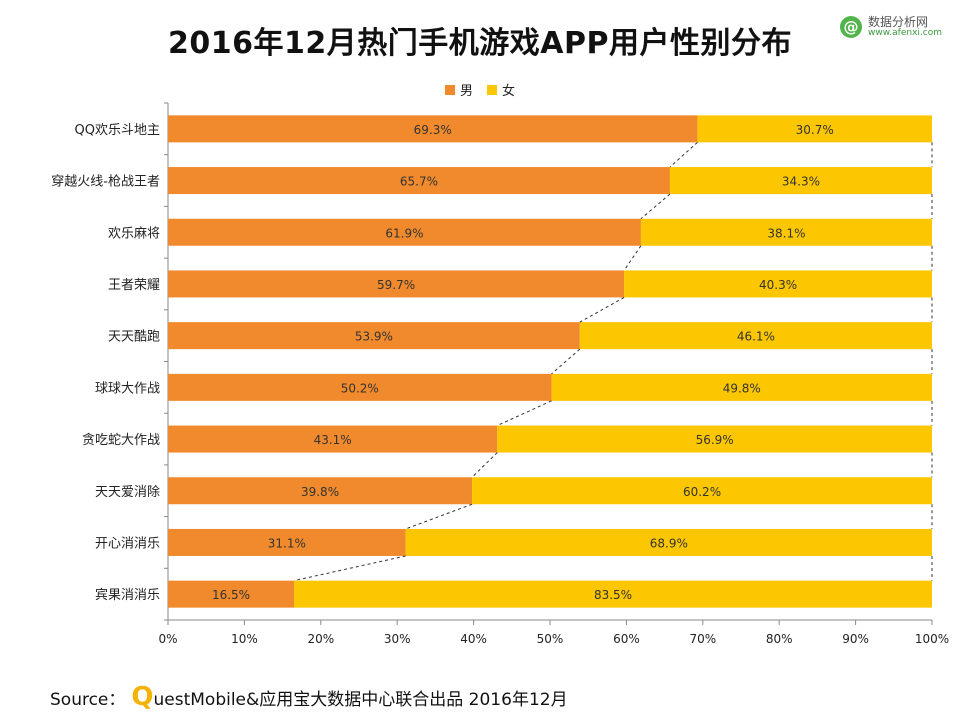  I want to click on data-label-male: 39.8%, so click(320, 492).